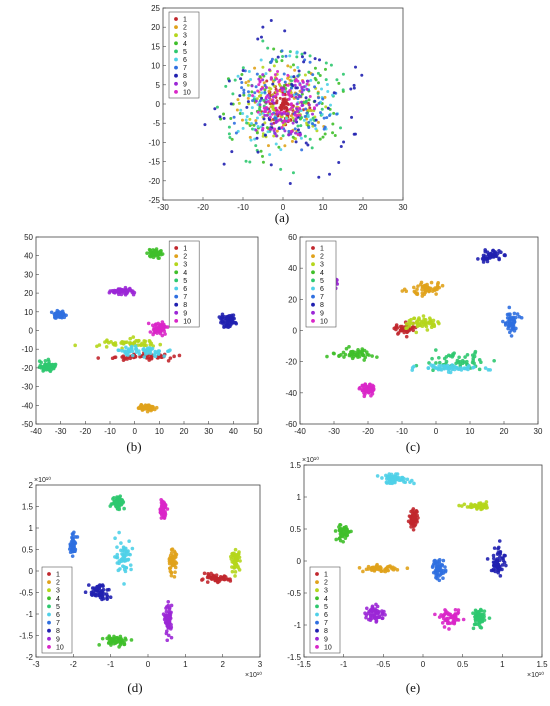  Describe the element at coordinates (403, 207) in the screenshot. I see `x-tick-label: 30` at that location.